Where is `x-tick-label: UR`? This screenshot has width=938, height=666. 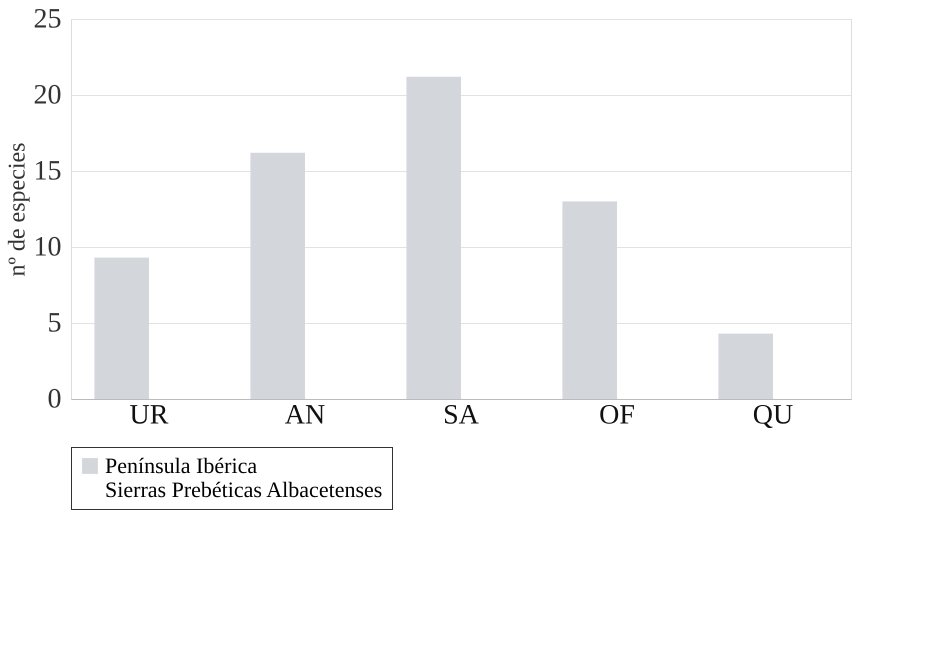 x-tick-label: UR is located at coordinates (149, 415).